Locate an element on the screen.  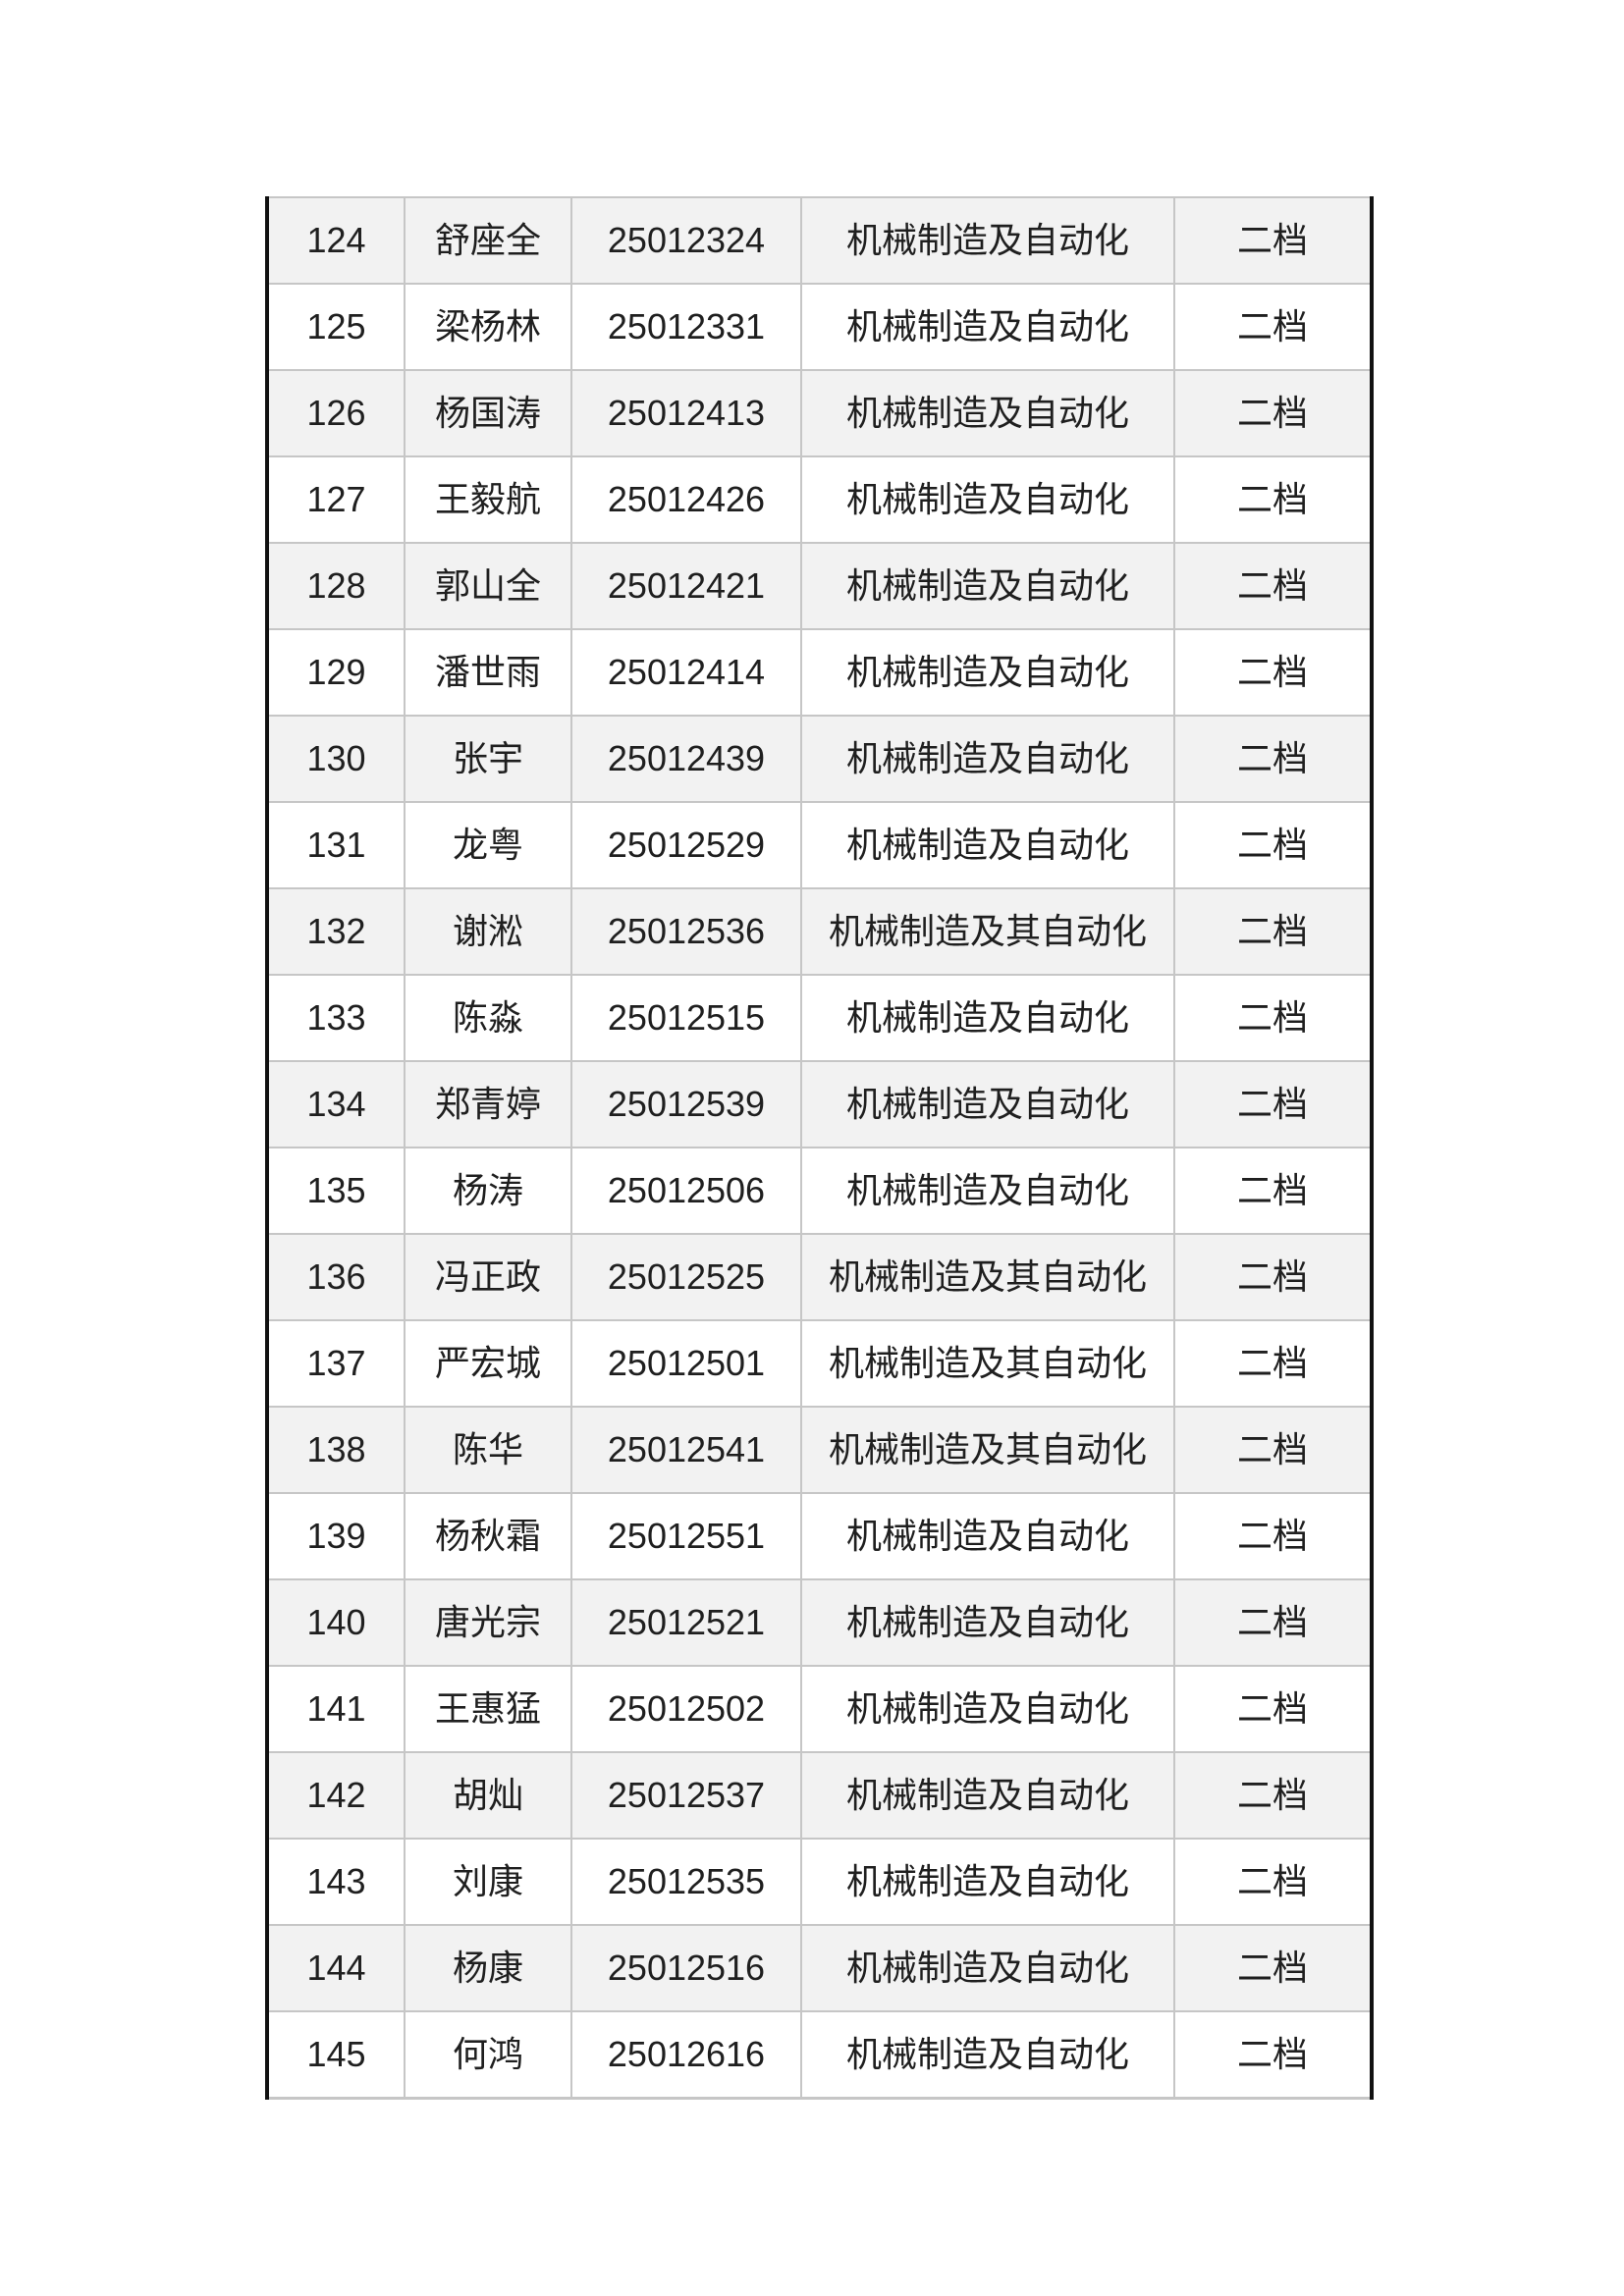
cell-name: 杨国涛 is located at coordinates (488, 413).